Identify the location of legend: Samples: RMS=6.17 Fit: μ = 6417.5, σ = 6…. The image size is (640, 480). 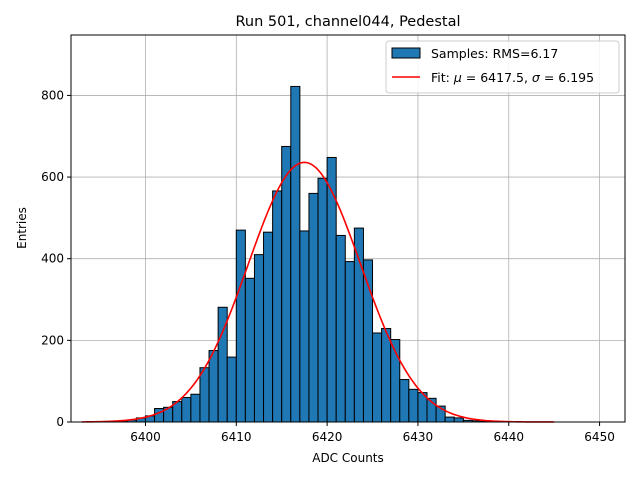
(502, 67).